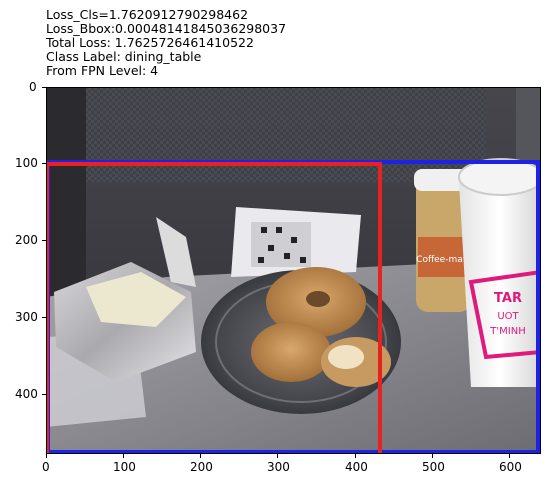 This screenshot has height=489, width=550. I want to click on x-tick-label: 100, so click(124, 467).